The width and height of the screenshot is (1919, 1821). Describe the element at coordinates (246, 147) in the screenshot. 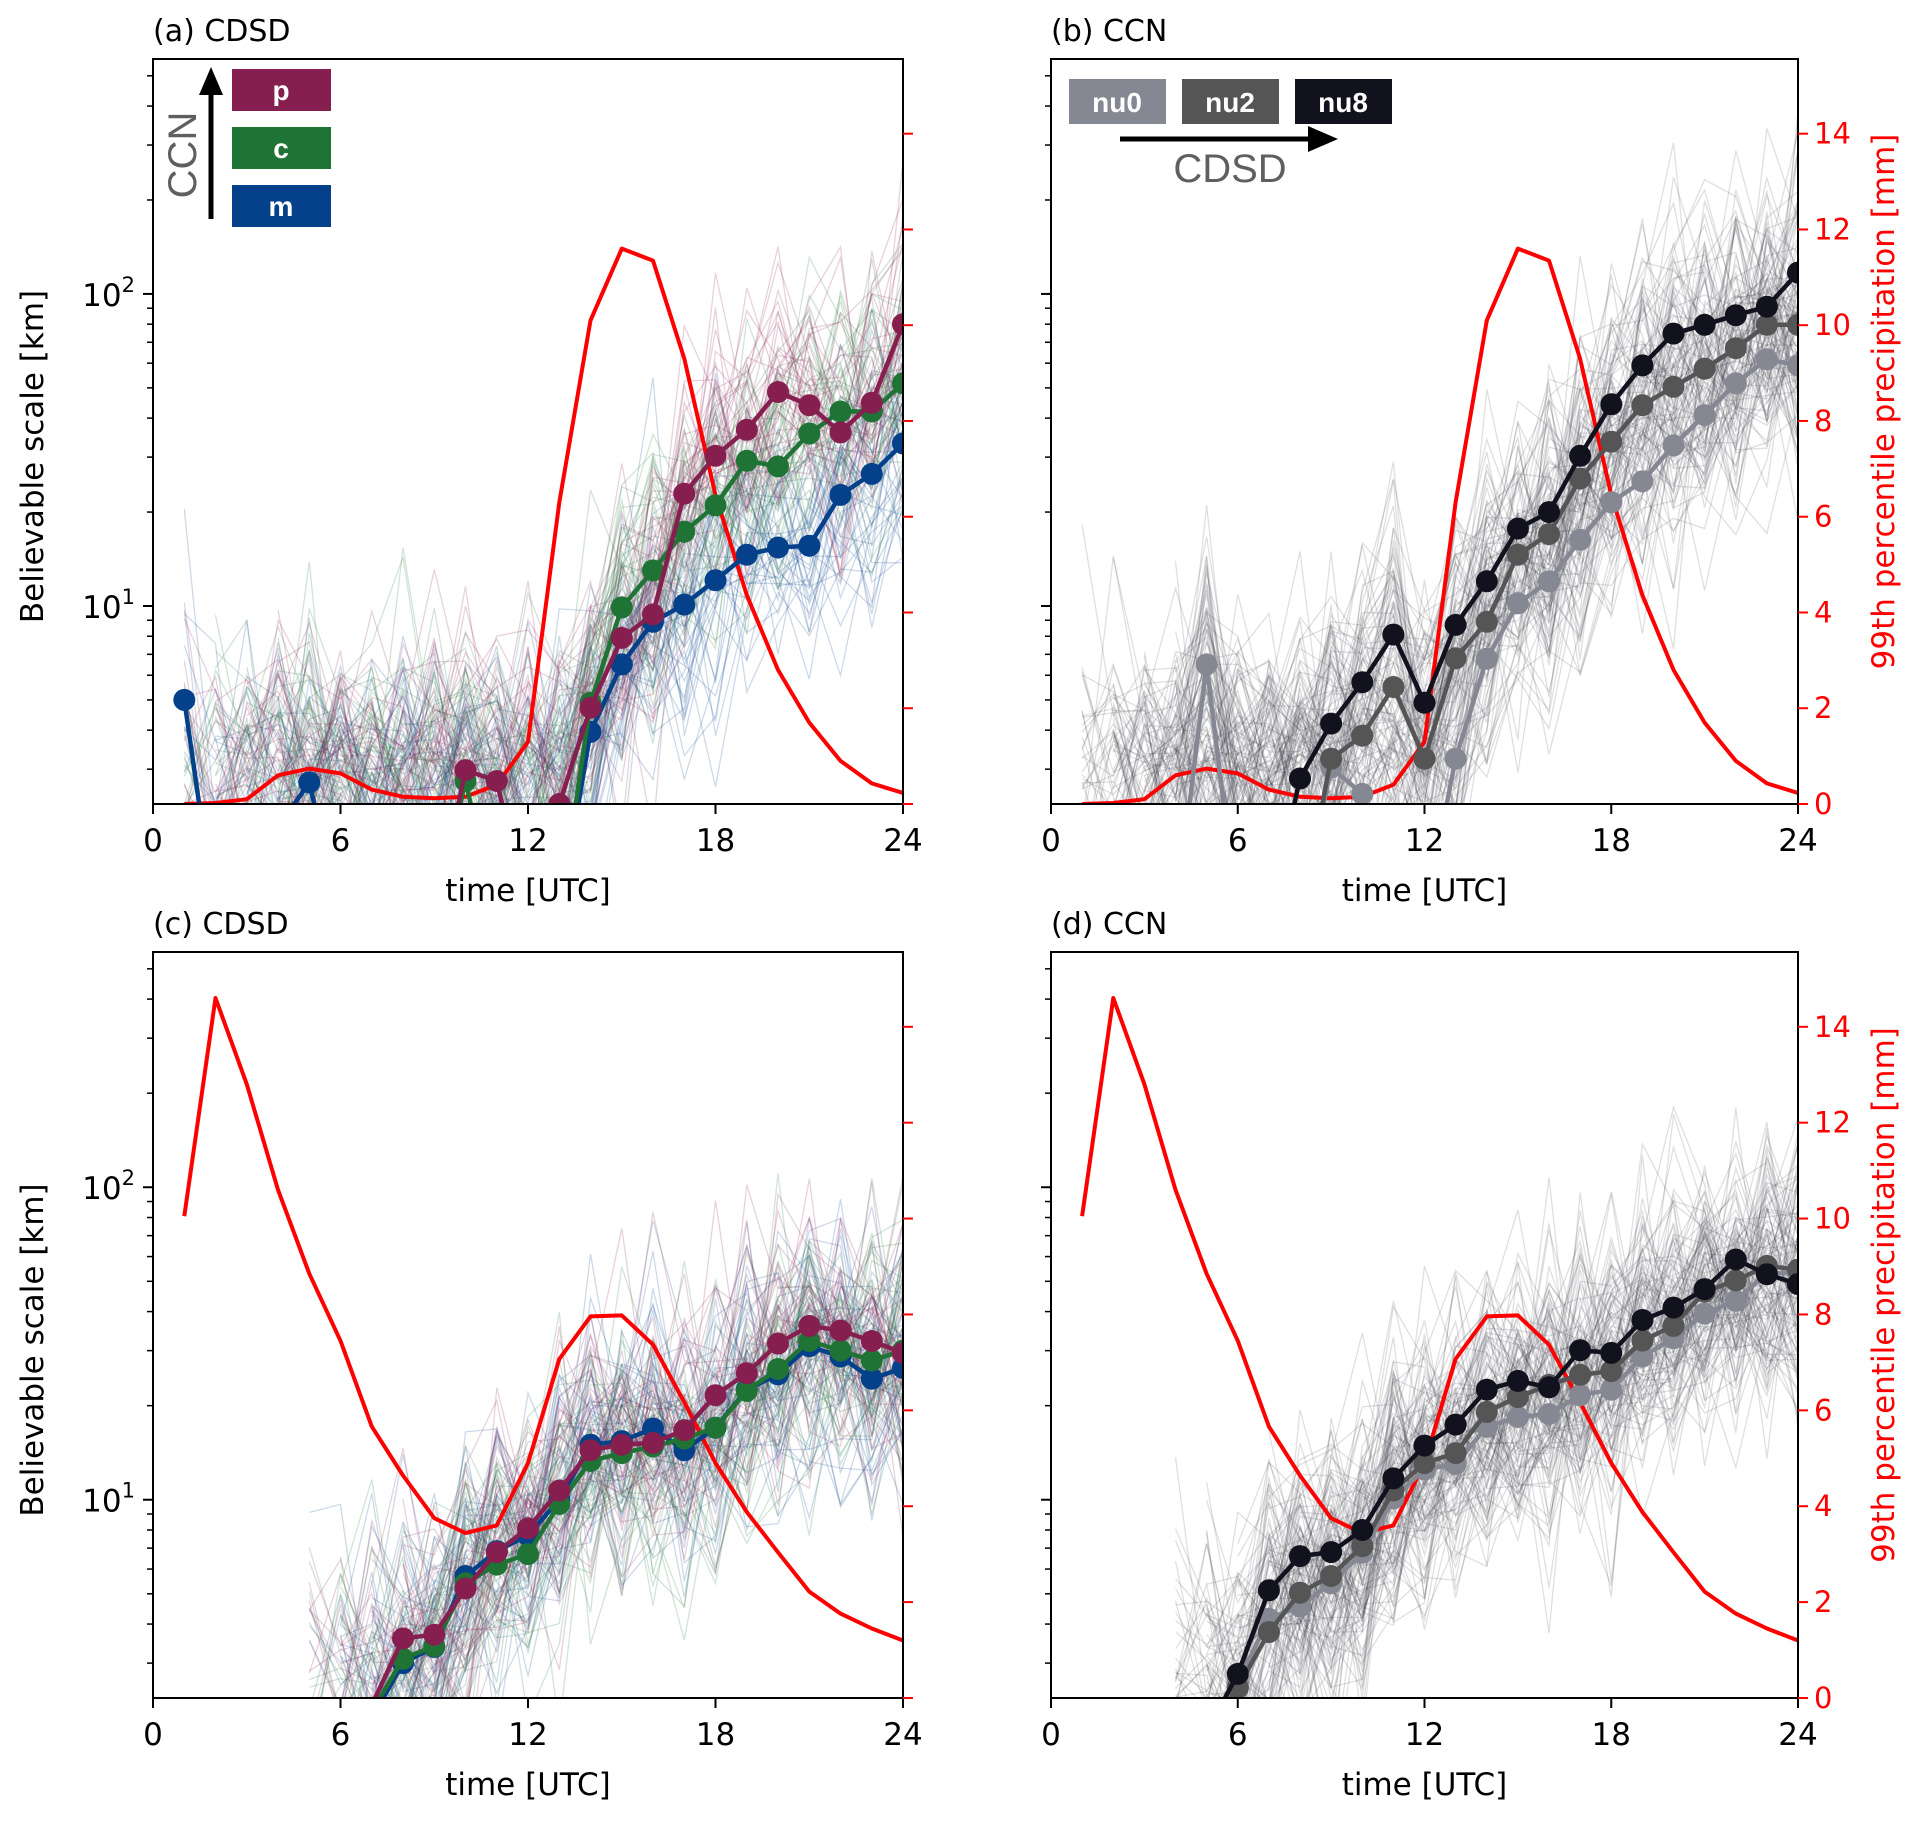

I see `legend: pcm CCN` at that location.